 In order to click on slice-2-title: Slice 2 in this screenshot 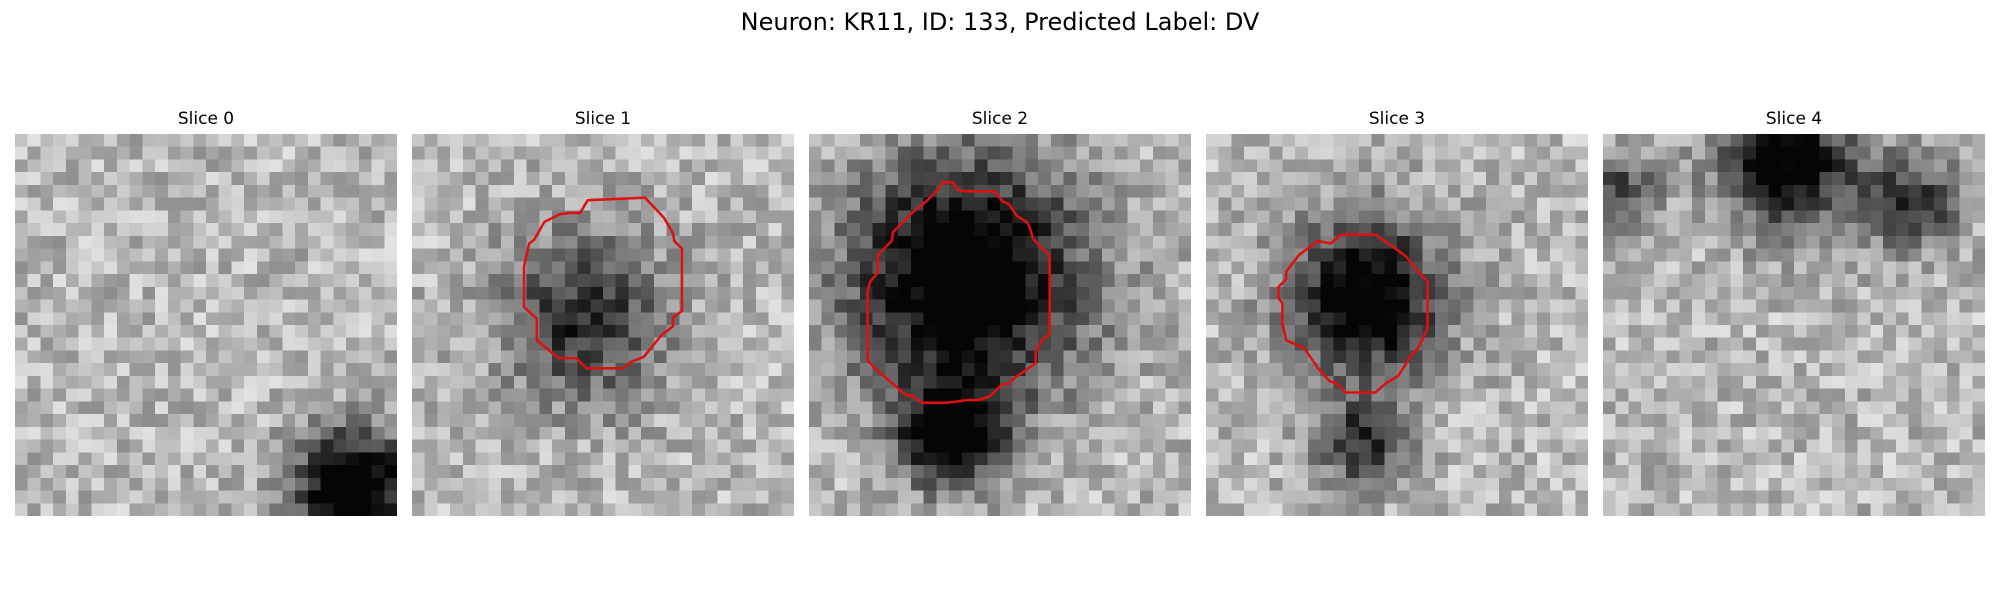, I will do `click(1000, 119)`.